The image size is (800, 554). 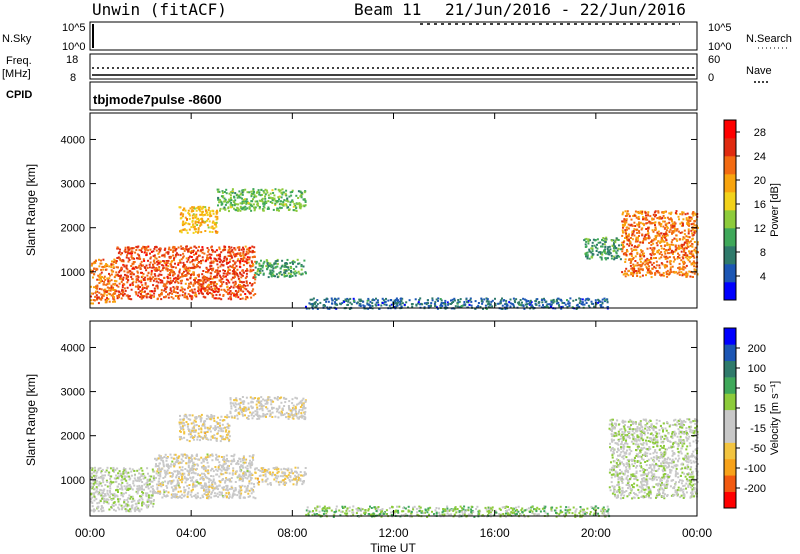 What do you see at coordinates (31, 210) in the screenshot?
I see `power-ylabel: Slant Range [km]` at bounding box center [31, 210].